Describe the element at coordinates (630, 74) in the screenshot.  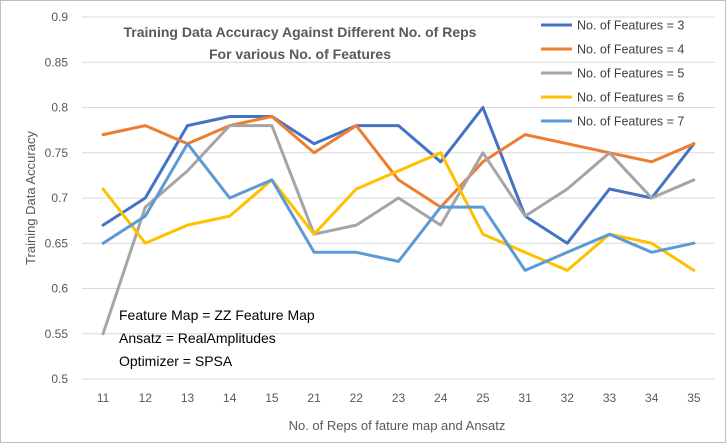
I see `legend-label: No. of Features = 5` at that location.